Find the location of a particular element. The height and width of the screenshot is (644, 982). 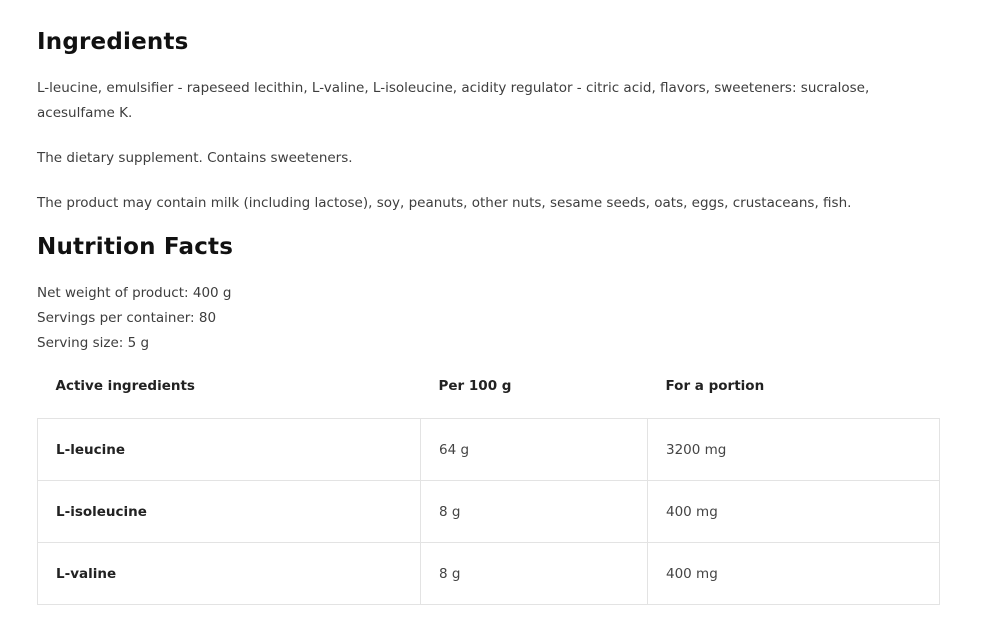

table-row: L-leucine 64 g 3200 mg is located at coordinates (488, 449).